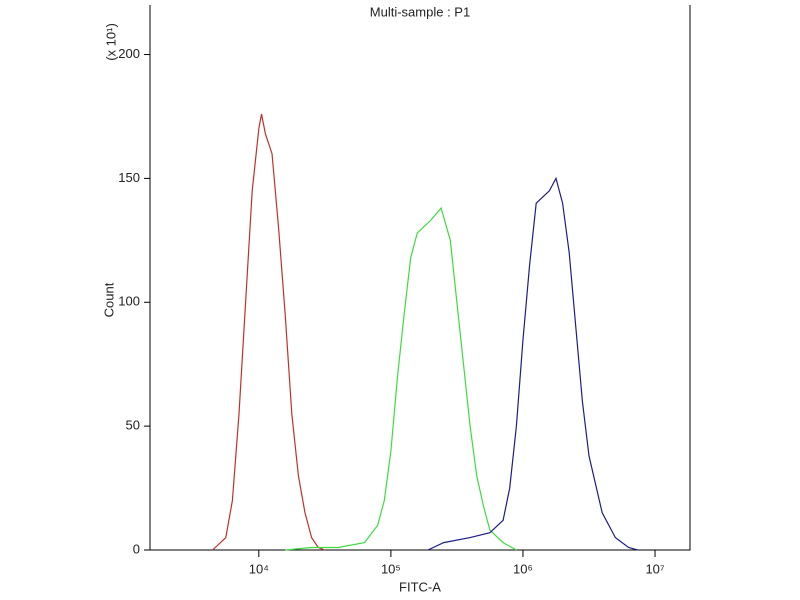 Image resolution: width=800 pixels, height=600 pixels. I want to click on y-tick-label: 150, so click(129, 177).